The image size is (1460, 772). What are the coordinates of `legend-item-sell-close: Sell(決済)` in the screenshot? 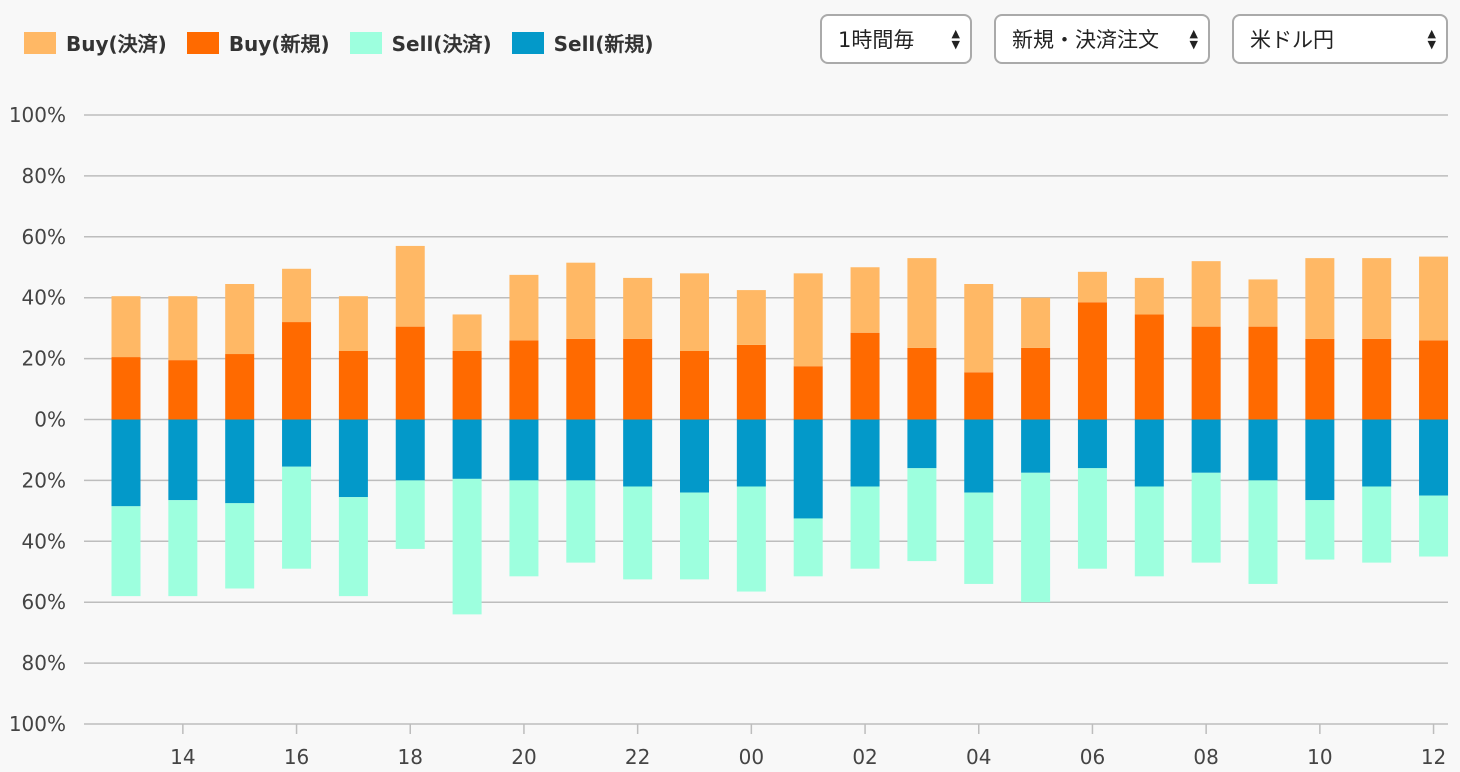 It's located at (420, 42).